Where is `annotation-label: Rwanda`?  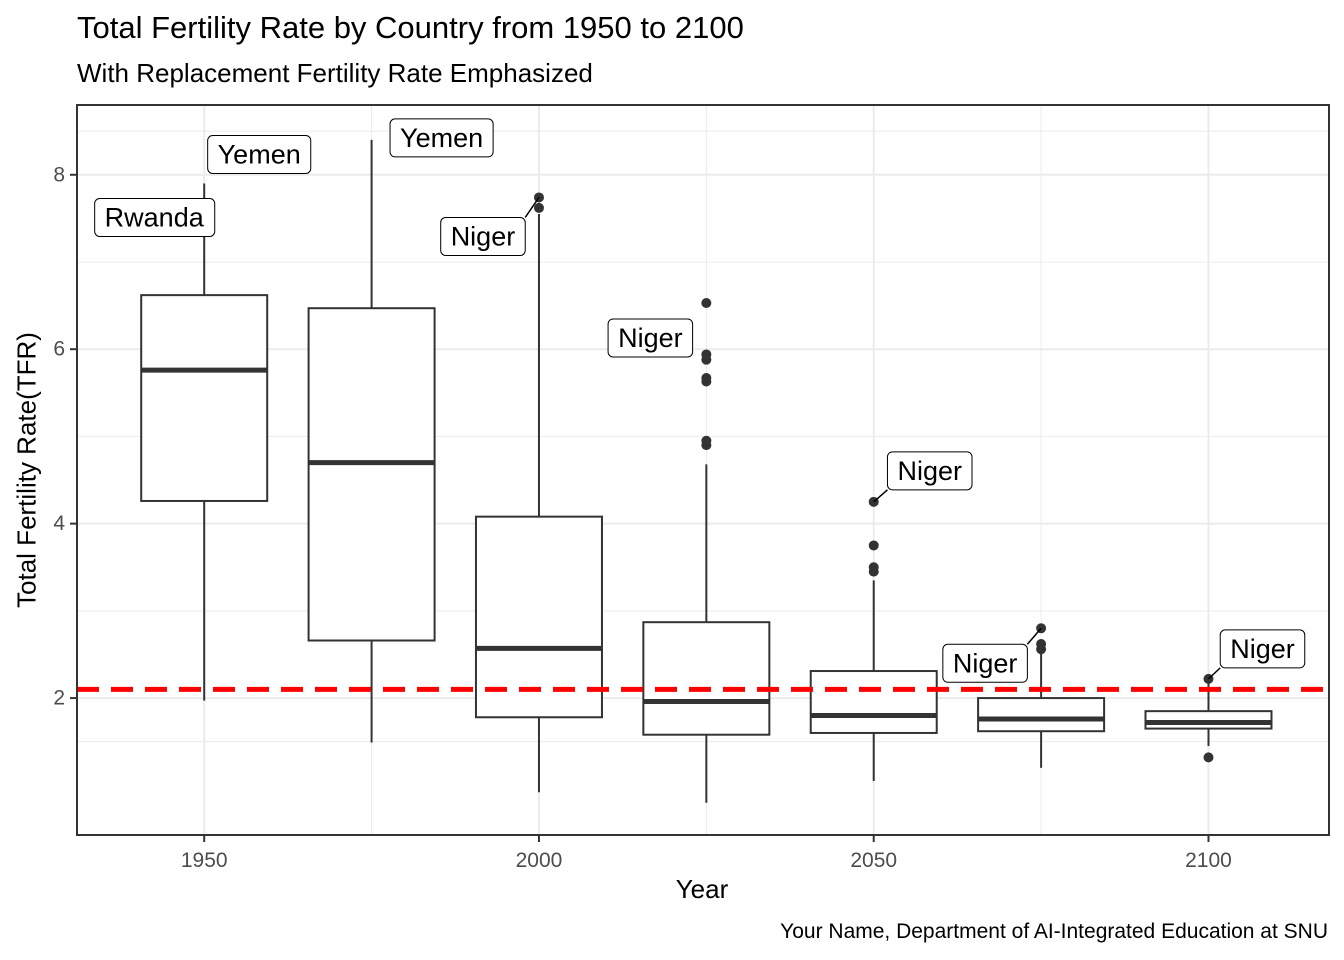
annotation-label: Rwanda is located at coordinates (155, 217).